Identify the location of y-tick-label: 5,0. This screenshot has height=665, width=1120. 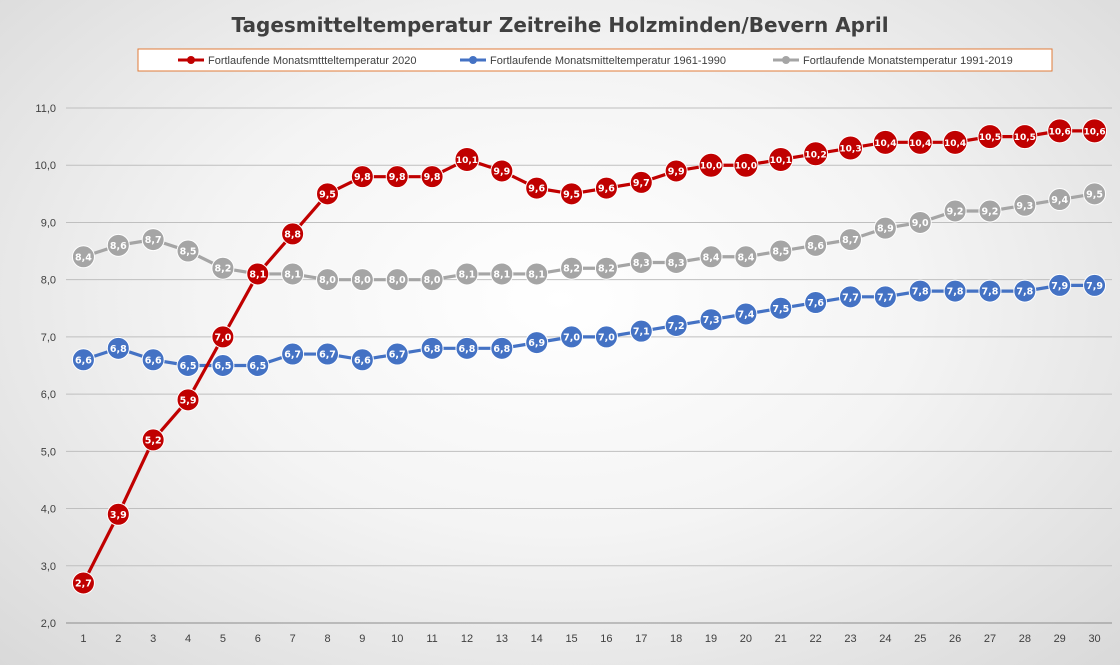
(48, 452).